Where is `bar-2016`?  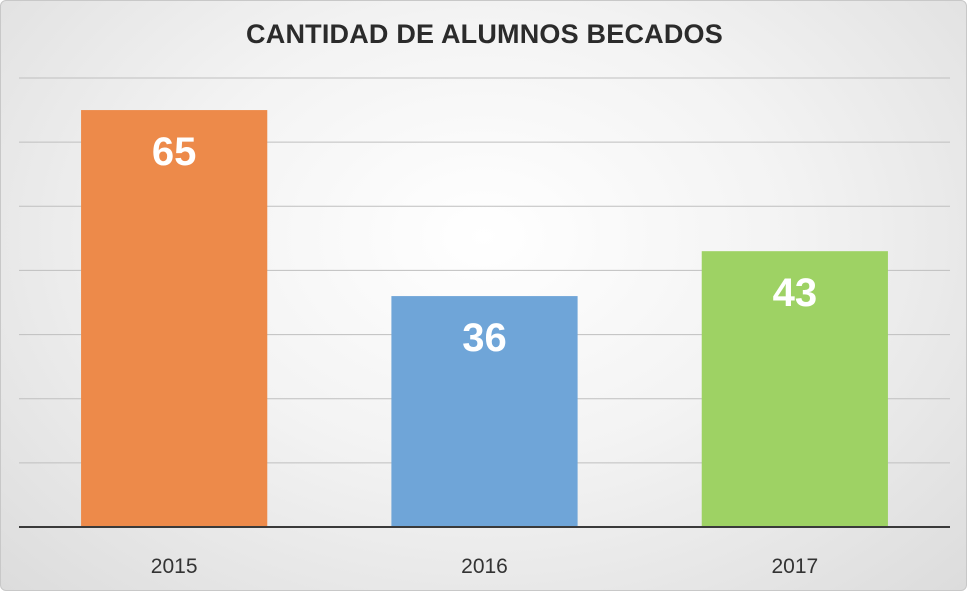 bar-2016 is located at coordinates (484, 411).